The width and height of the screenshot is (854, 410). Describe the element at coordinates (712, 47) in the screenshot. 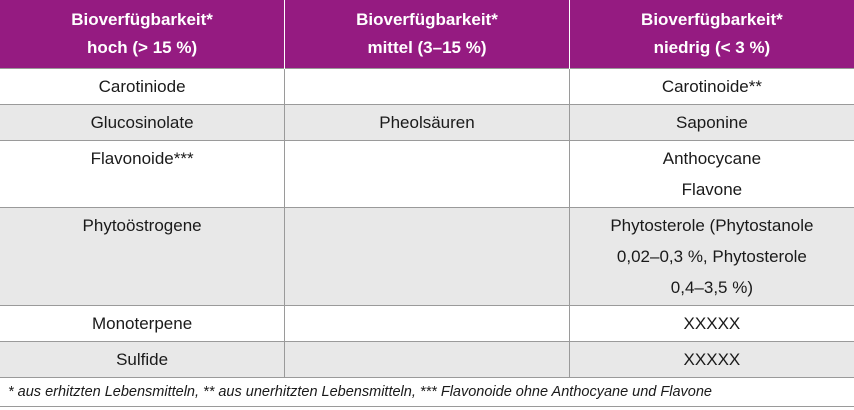

I see `cell-line: niedrig (< 3 %)` at that location.